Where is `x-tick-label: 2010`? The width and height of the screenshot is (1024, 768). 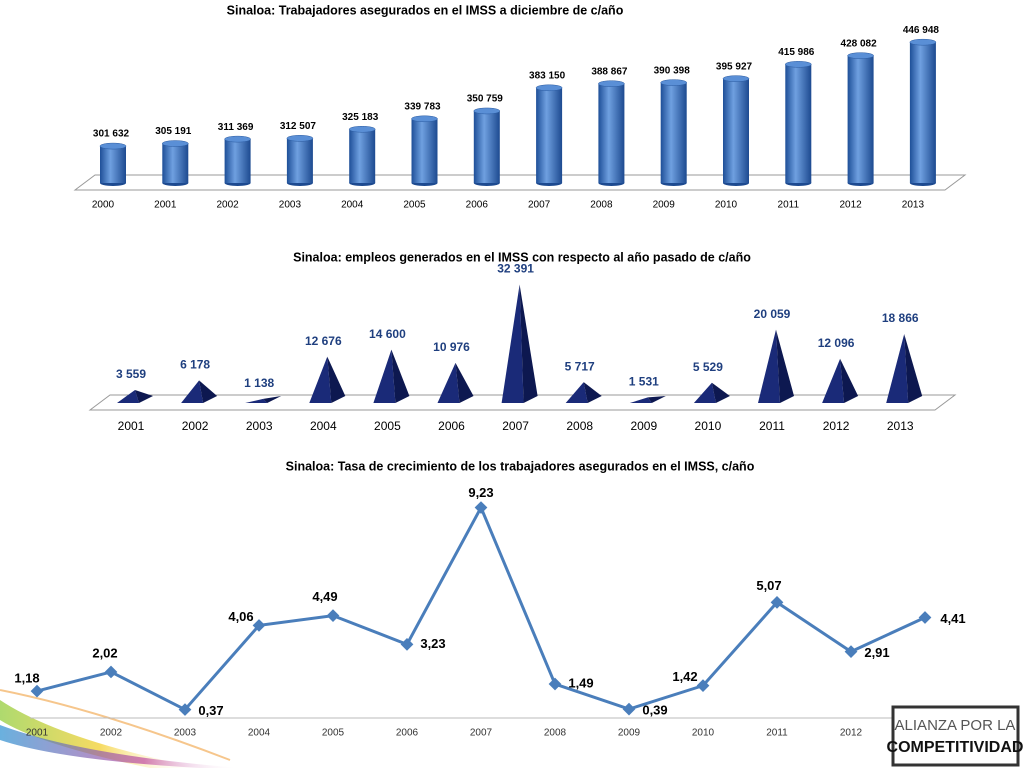
x-tick-label: 2010 is located at coordinates (708, 426).